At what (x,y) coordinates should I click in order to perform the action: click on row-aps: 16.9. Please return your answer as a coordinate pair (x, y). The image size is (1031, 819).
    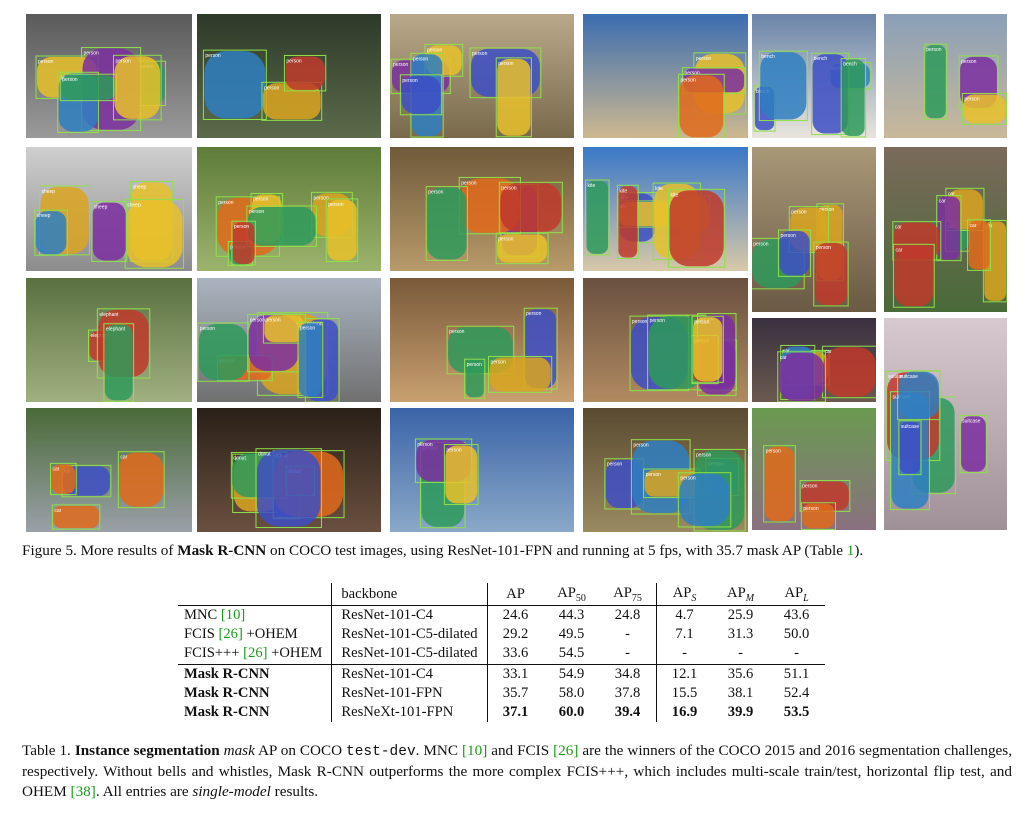
    Looking at the image, I should click on (684, 712).